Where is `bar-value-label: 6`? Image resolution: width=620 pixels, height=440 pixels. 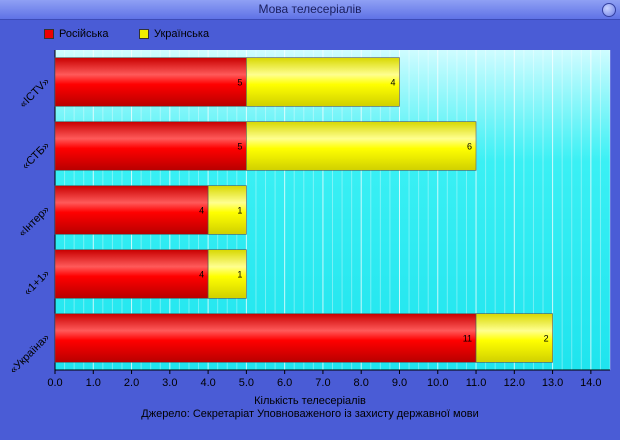
bar-value-label: 6 is located at coordinates (469, 147).